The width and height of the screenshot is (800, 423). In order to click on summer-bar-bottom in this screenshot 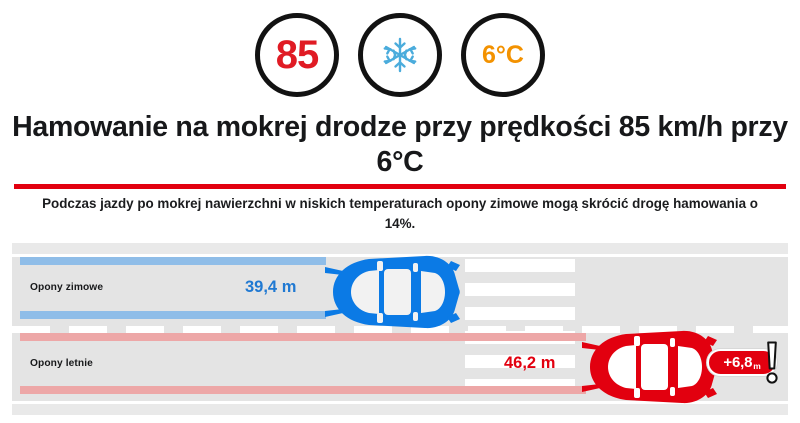, I will do `click(303, 390)`.